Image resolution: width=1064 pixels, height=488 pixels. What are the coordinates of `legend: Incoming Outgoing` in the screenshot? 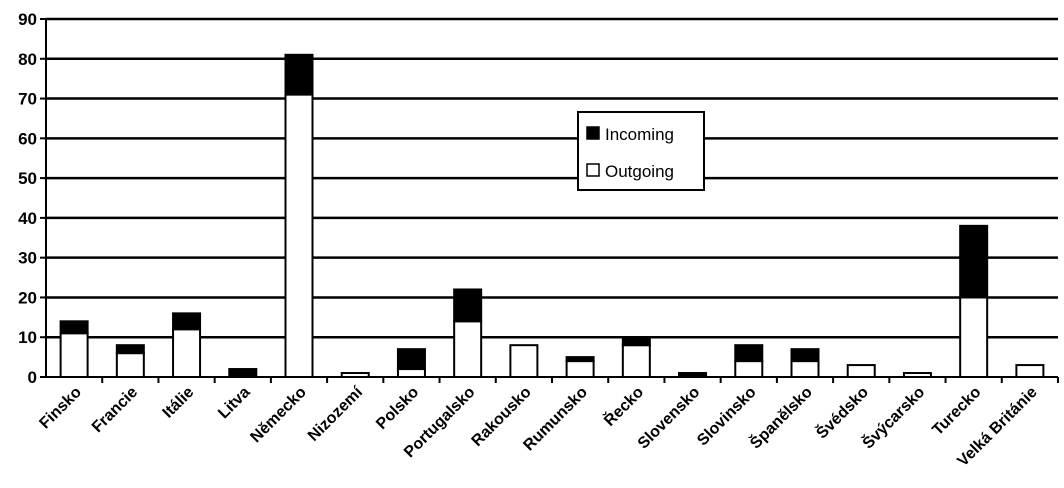 It's located at (641, 151).